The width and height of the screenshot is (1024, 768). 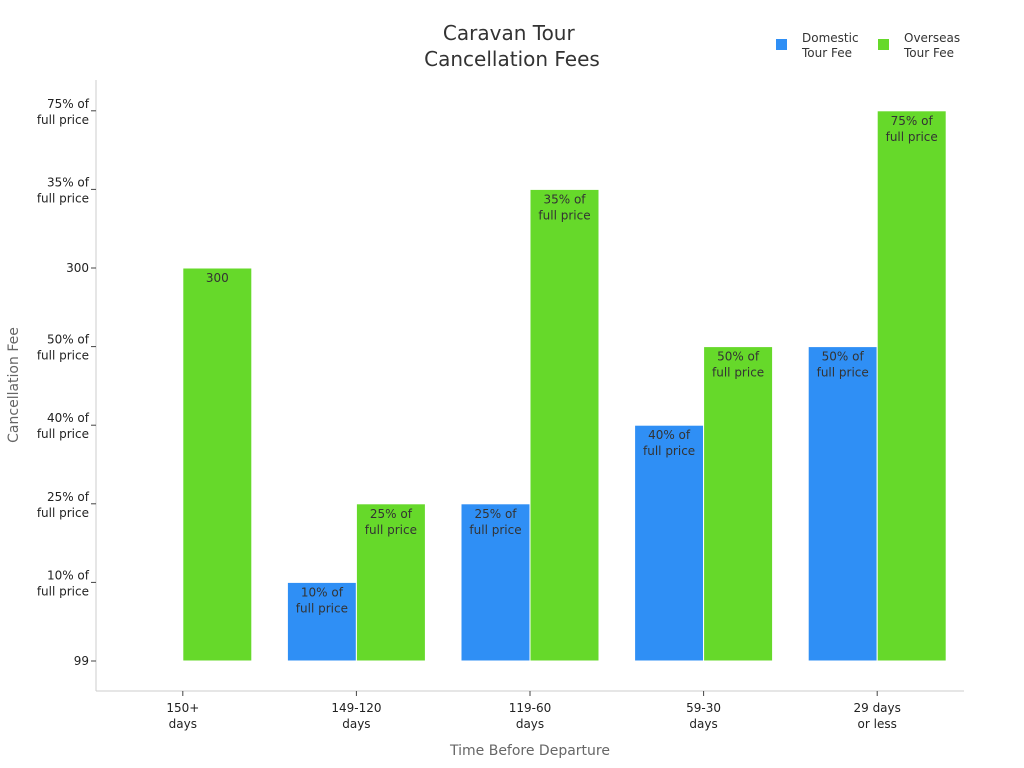 I want to click on legend-swatch-domestic, so click(x=781, y=44).